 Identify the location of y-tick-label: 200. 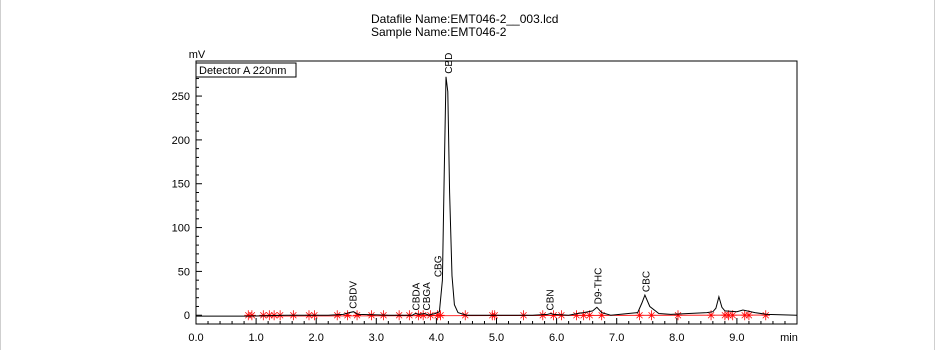
(181, 141).